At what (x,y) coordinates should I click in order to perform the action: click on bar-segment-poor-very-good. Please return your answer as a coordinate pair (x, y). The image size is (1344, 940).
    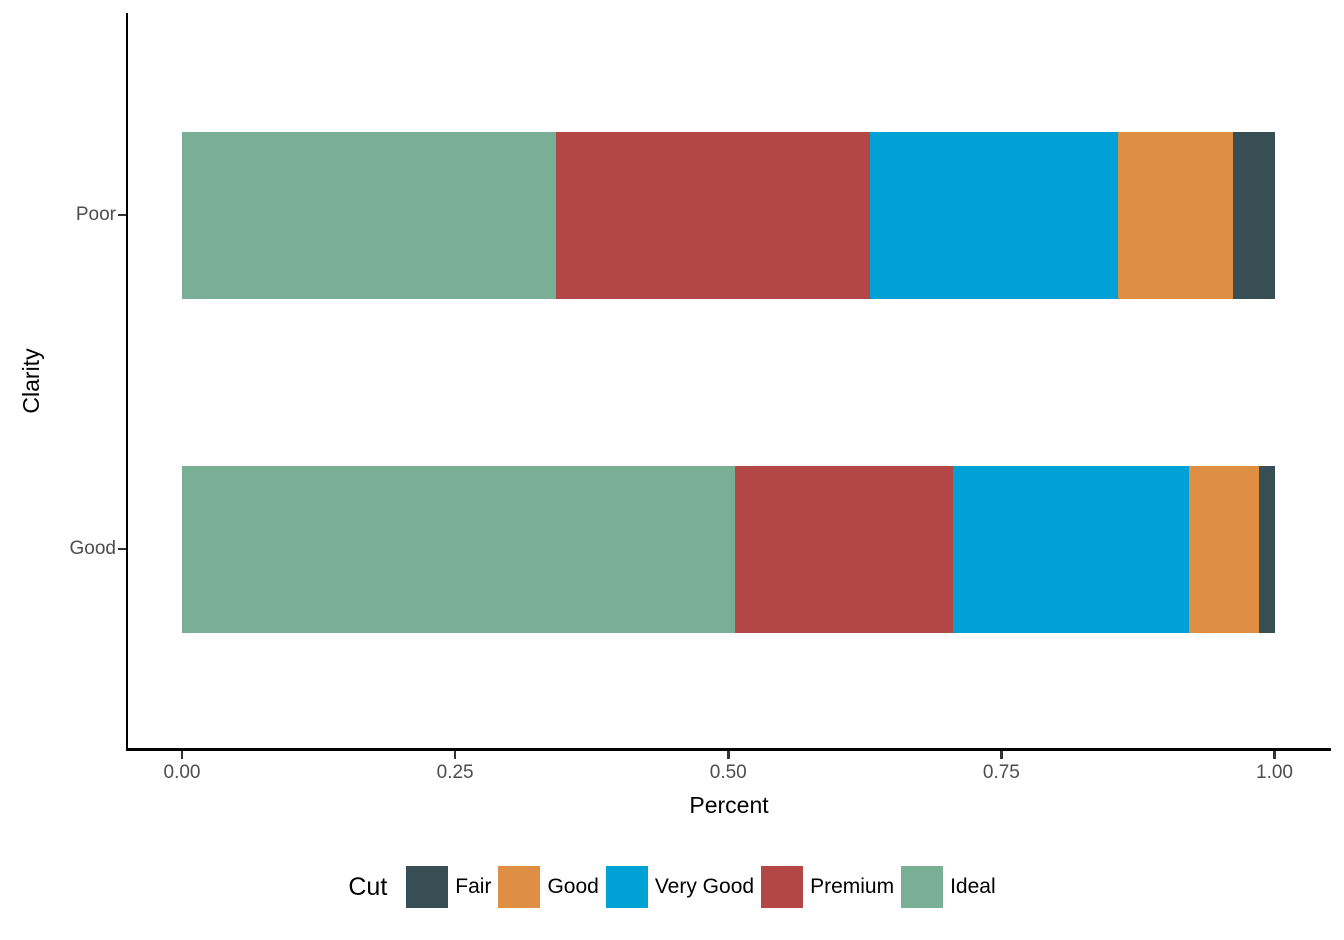
    Looking at the image, I should click on (994, 215).